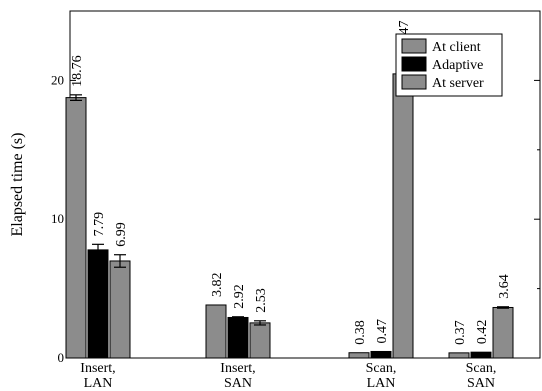  What do you see at coordinates (61, 357) in the screenshot?
I see `y-tick-label: 0` at bounding box center [61, 357].